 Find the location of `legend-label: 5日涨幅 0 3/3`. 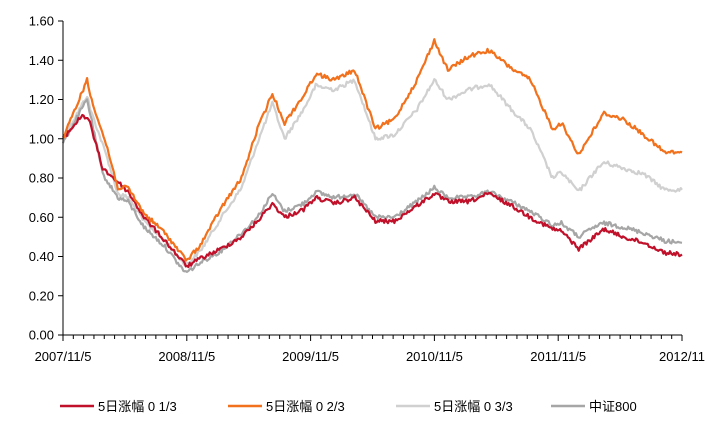

legend-label: 5日涨幅 0 3/3 is located at coordinates (473, 406).